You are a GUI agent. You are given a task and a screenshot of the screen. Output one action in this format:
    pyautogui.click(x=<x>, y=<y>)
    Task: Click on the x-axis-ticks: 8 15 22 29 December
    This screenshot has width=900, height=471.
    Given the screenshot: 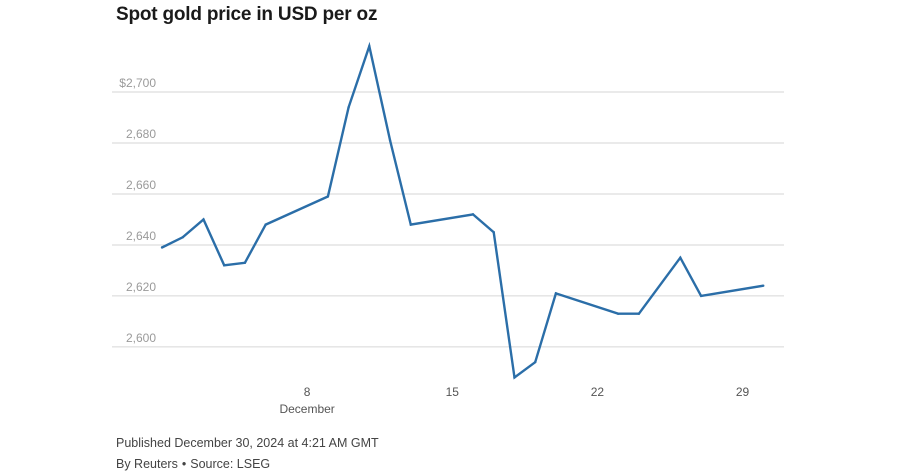 What is the action you would take?
    pyautogui.click(x=514, y=400)
    